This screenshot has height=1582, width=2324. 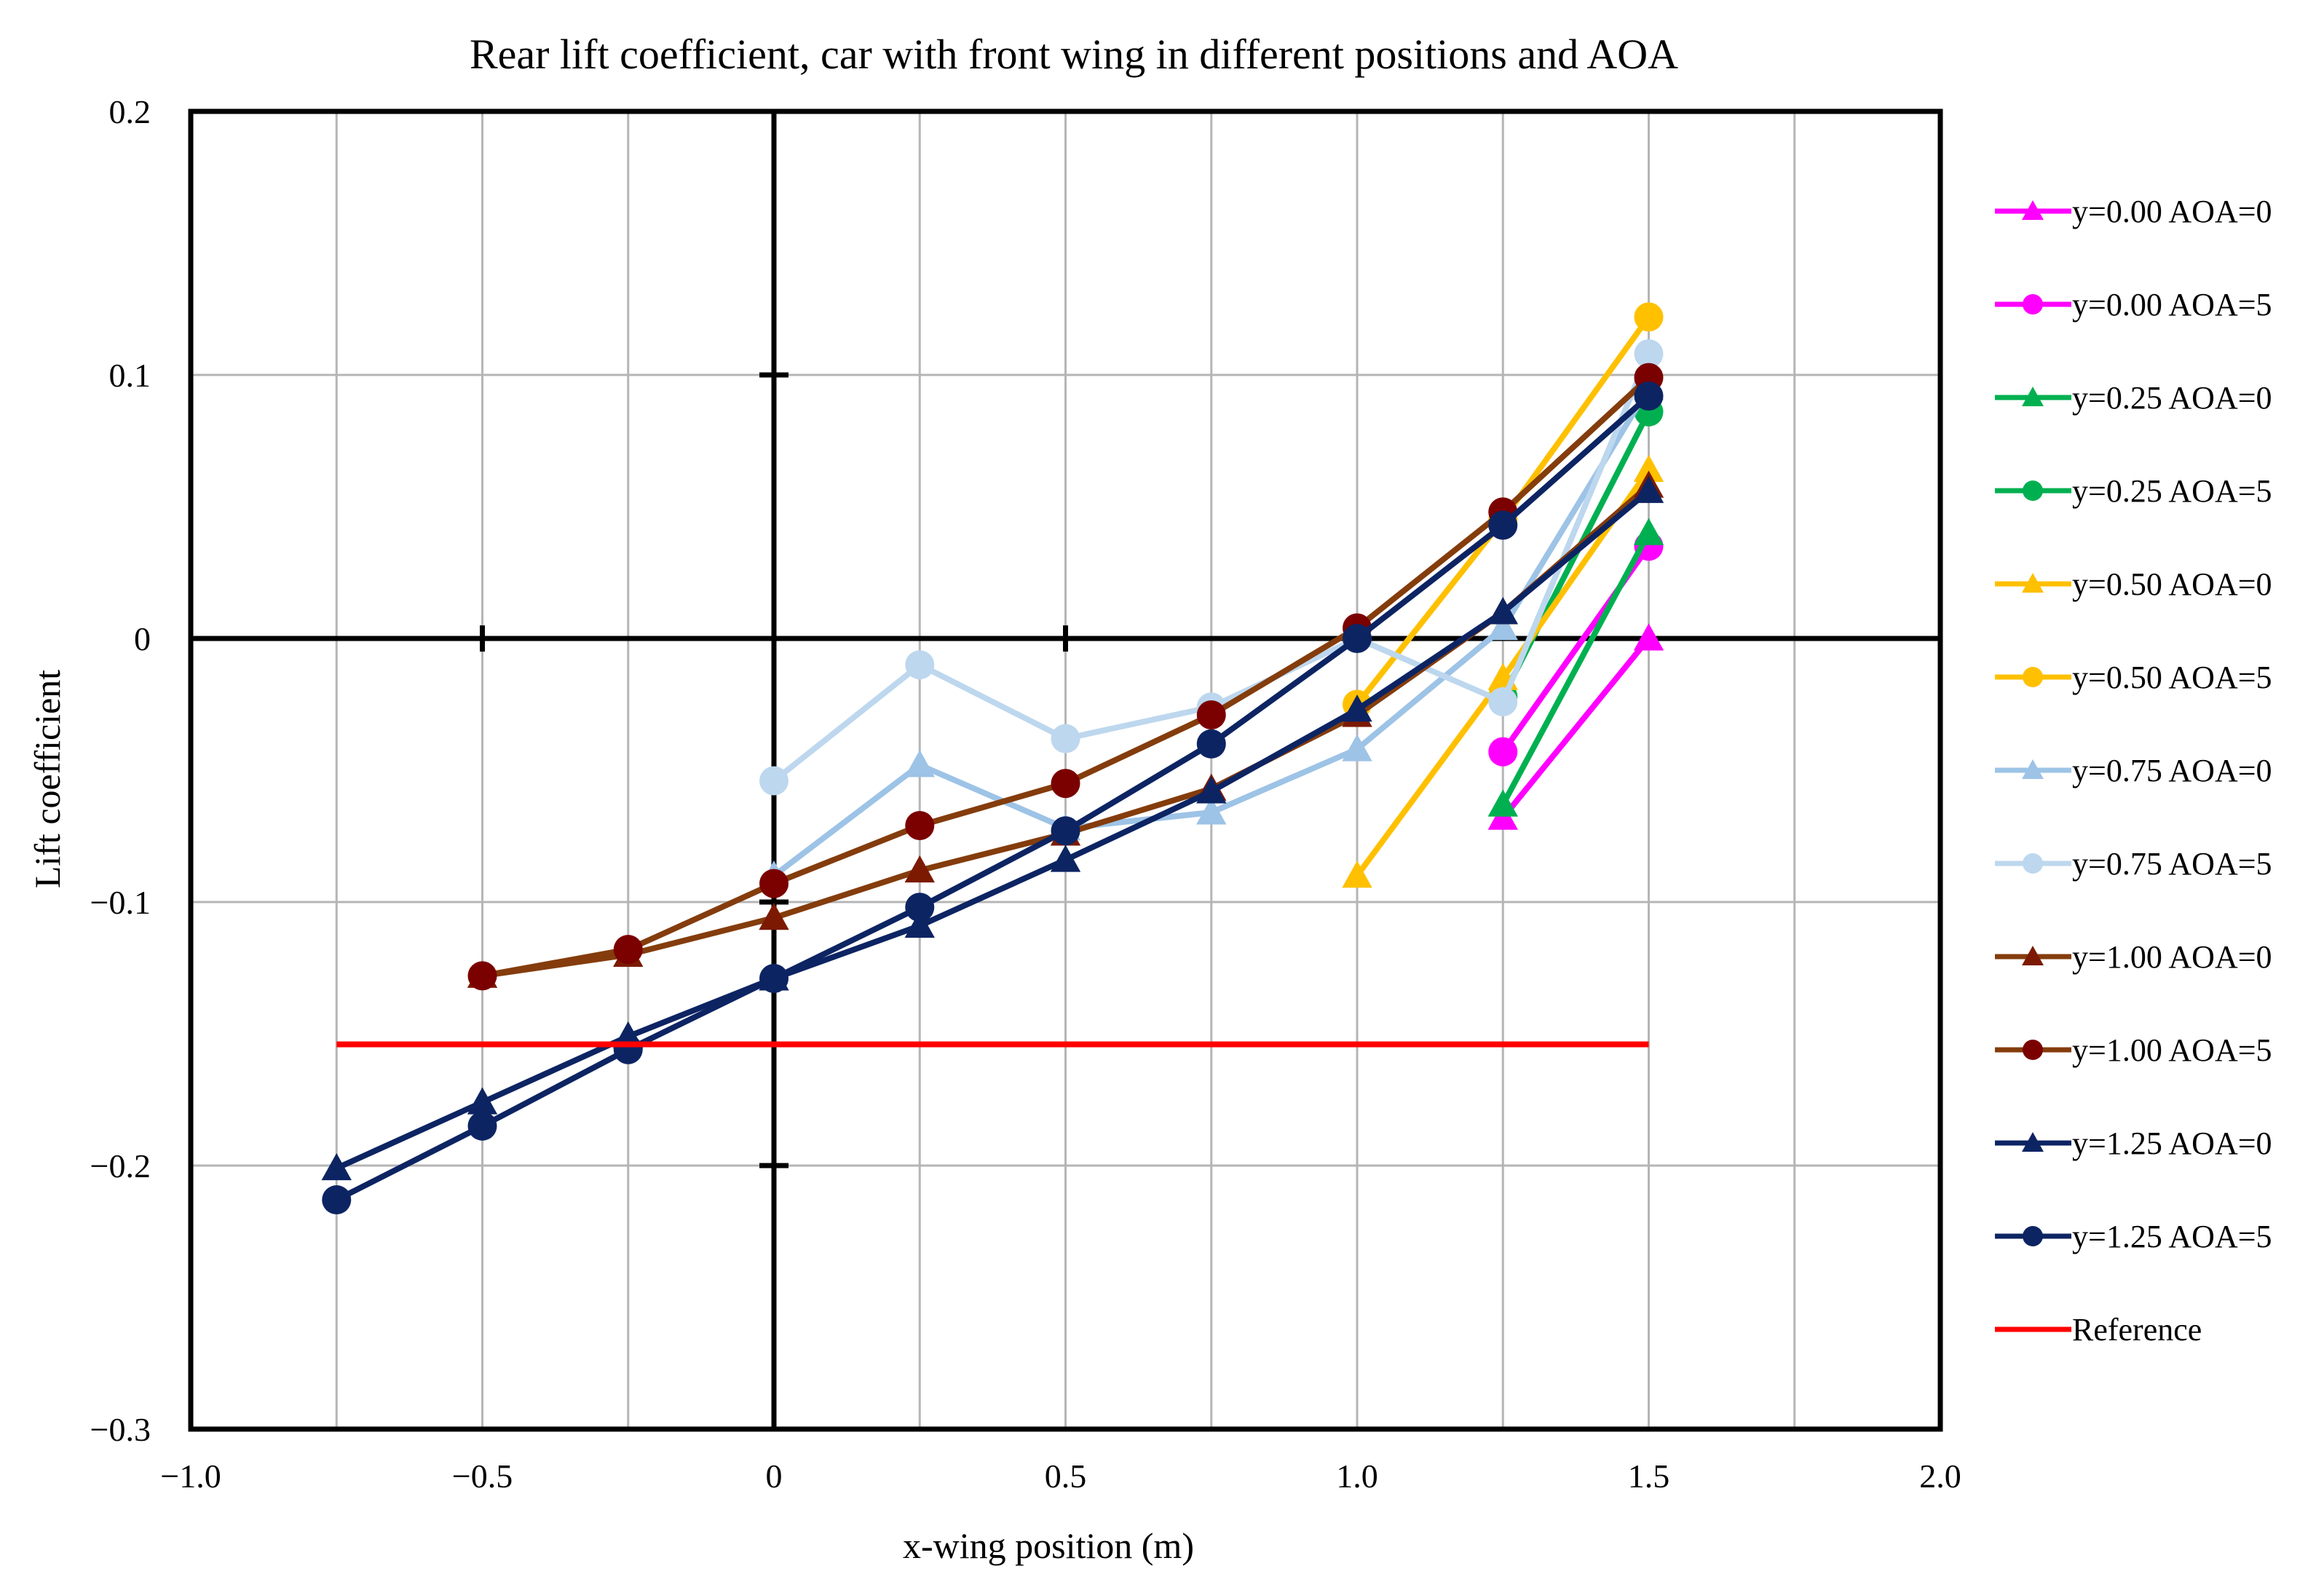 I want to click on legend-entry: y=1.00 AOA=5, so click(x=2134, y=1050).